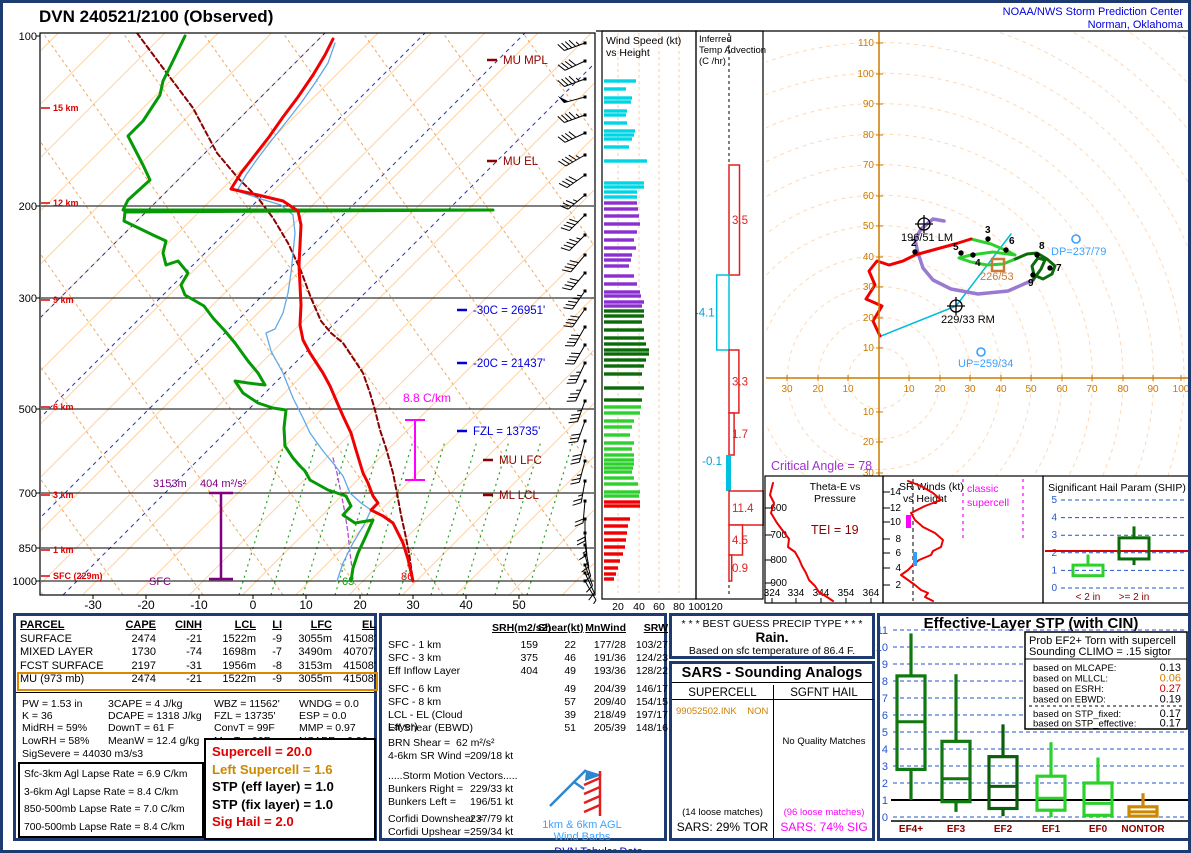  Describe the element at coordinates (651, 728) in the screenshot. I see `shear-cell: 148/16` at that location.